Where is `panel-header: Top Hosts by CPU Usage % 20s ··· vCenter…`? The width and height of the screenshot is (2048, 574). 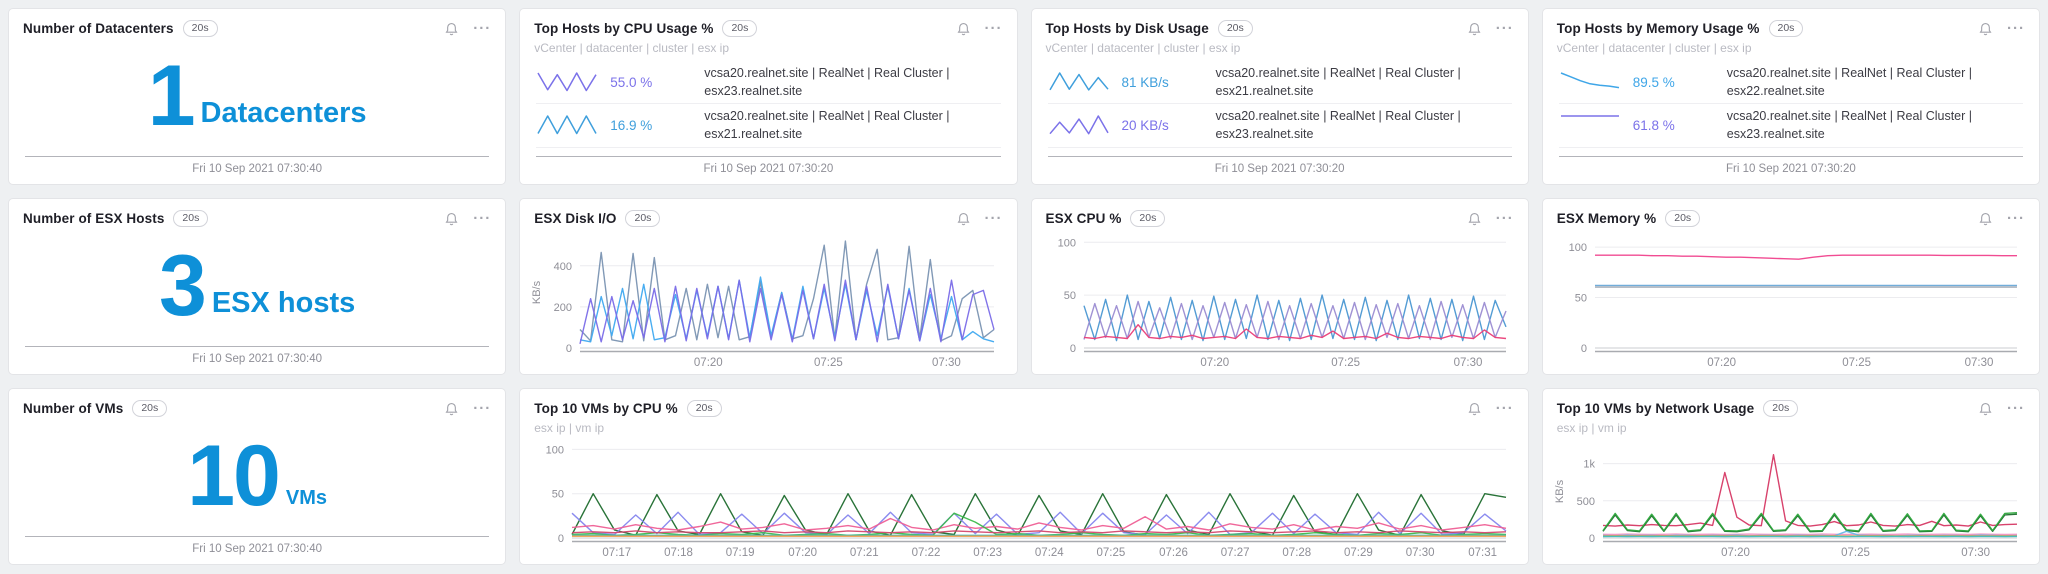
panel-header: Top Hosts by CPU Usage % 20s ··· vCenter… is located at coordinates (768, 32).